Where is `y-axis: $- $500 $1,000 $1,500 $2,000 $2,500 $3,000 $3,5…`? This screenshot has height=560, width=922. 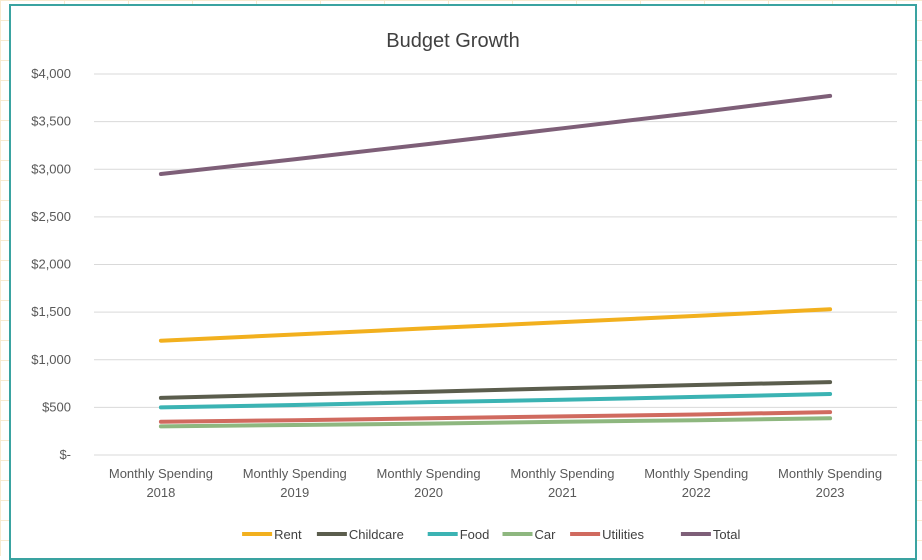
y-axis: $- $500 $1,000 $1,500 $2,000 $2,500 $3,000 $3,5… is located at coordinates (51, 264).